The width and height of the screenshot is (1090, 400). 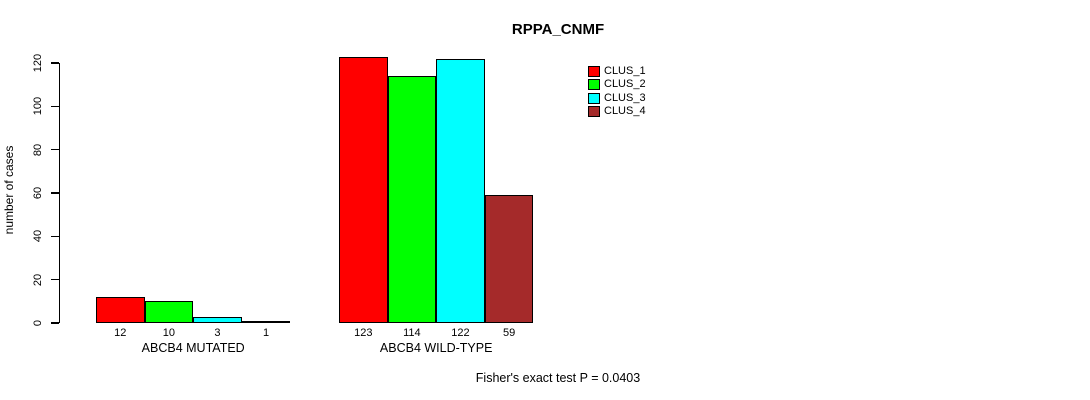 I want to click on legend-label: CLUS_4, so click(x=625, y=111).